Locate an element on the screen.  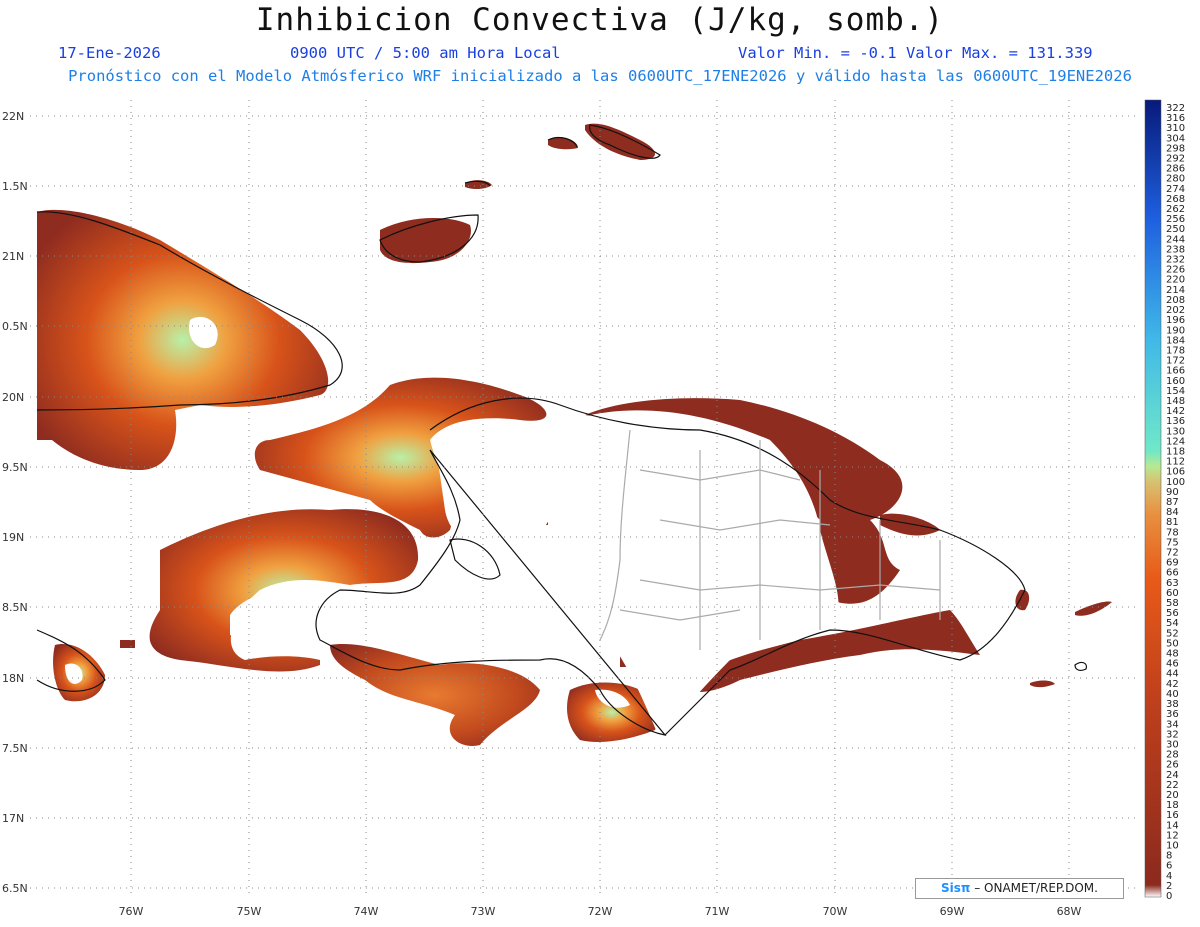
province-borders is located at coordinates (770, 539).